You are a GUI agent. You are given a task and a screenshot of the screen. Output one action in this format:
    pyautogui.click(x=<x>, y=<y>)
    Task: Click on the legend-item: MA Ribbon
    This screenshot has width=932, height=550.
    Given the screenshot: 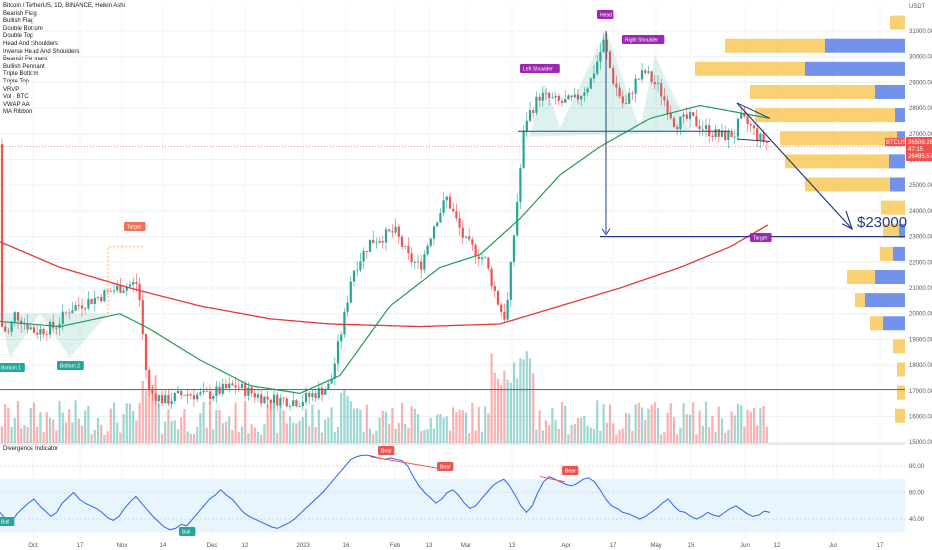 What is the action you would take?
    pyautogui.click(x=18, y=112)
    